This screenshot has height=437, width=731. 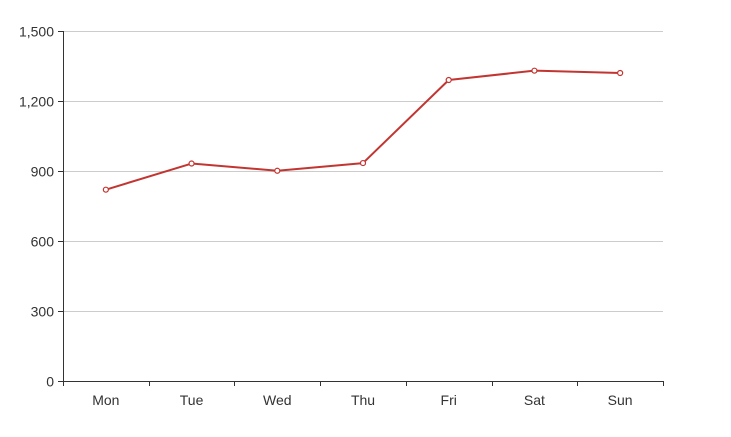 What do you see at coordinates (363, 163) in the screenshot?
I see `data-point-thu` at bounding box center [363, 163].